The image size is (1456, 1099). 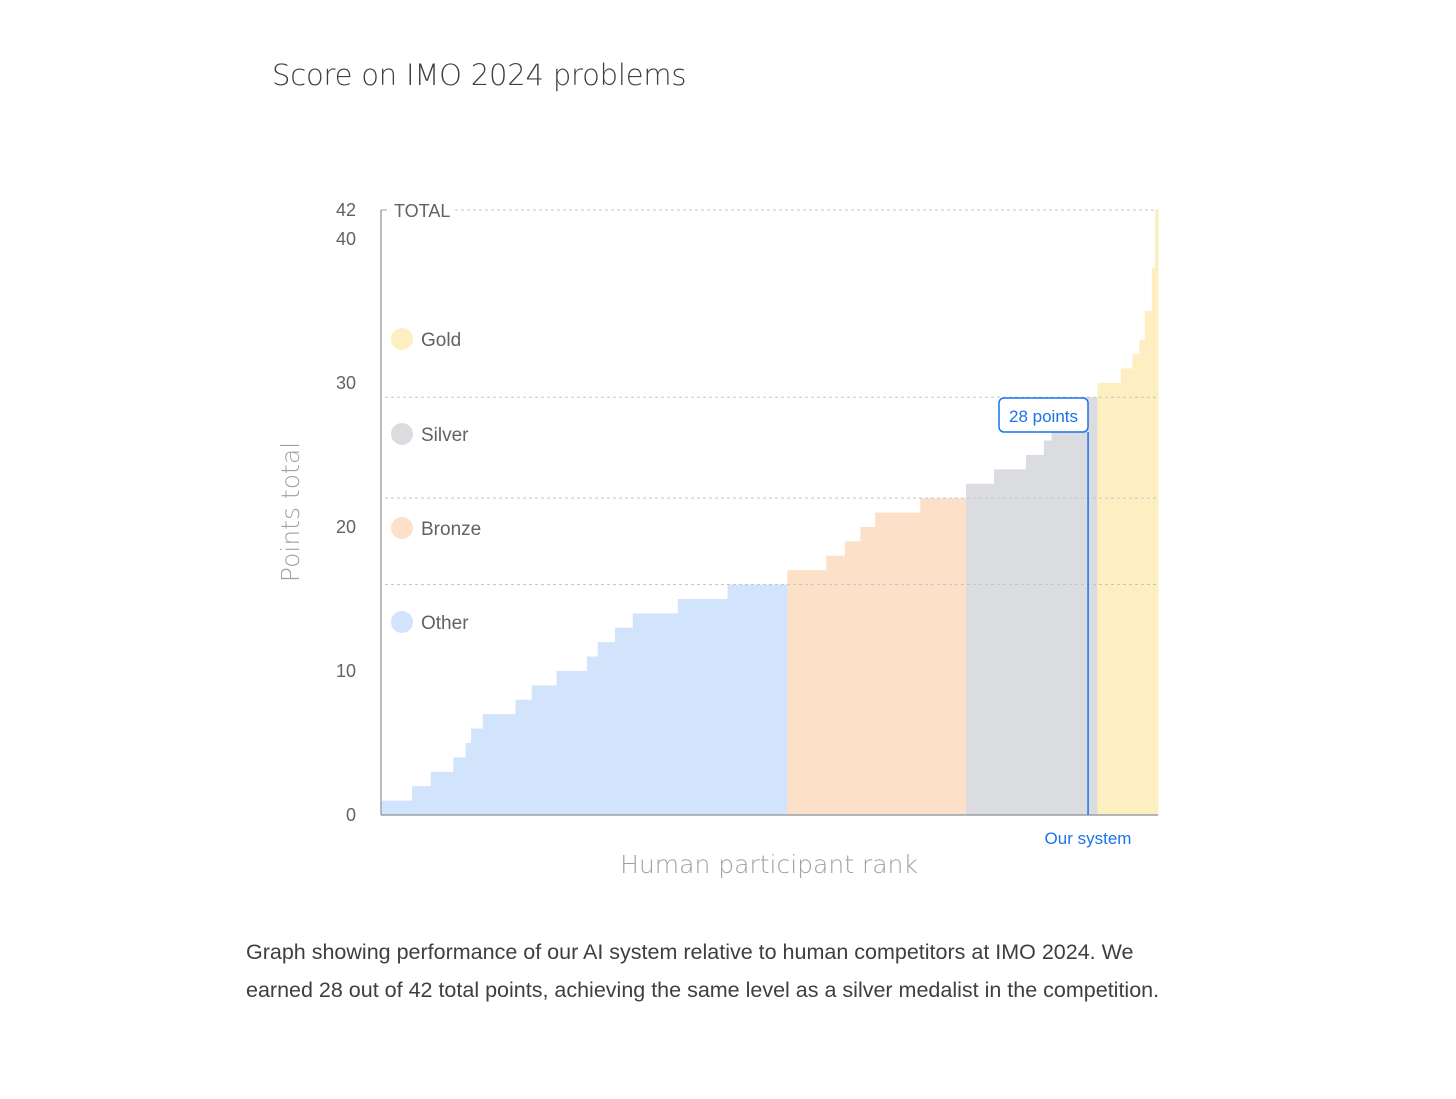 I want to click on y-ticks-group: 0 10 20 30 40 42, so click(x=346, y=512).